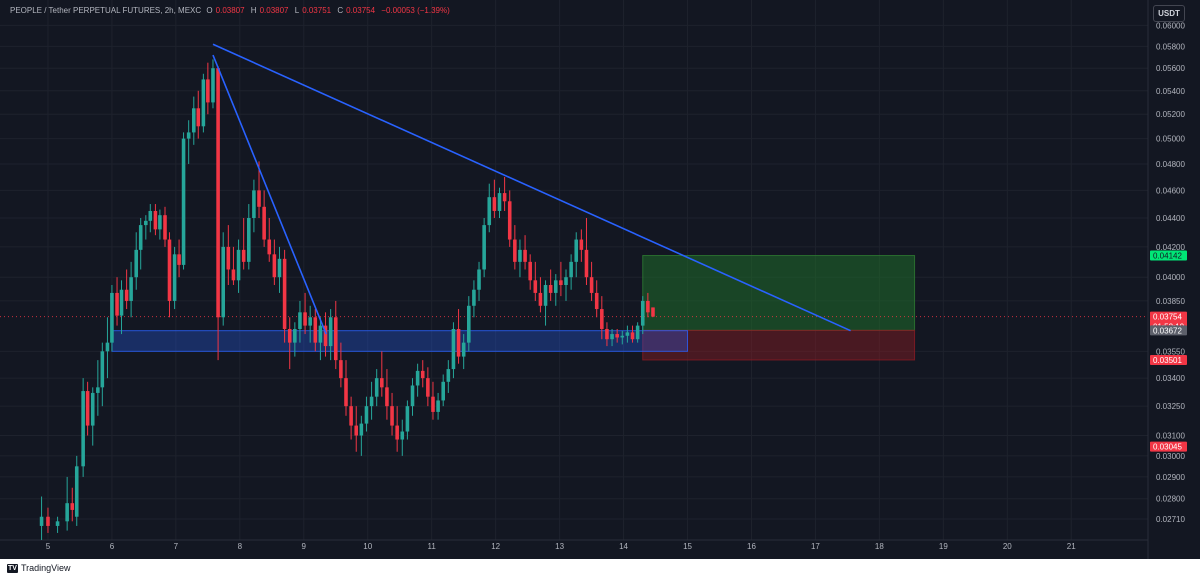 The image size is (1200, 579). I want to click on time-tick-label: 15, so click(687, 546).